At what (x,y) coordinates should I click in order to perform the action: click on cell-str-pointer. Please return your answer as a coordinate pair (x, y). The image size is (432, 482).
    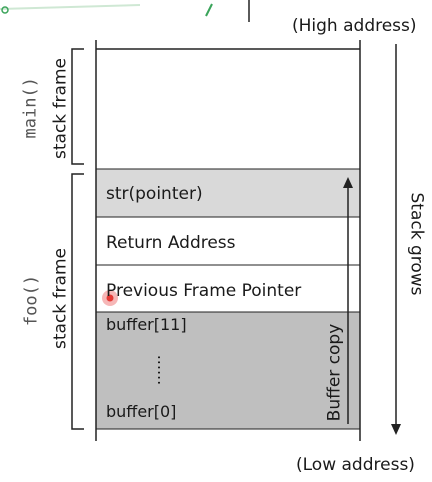
    Looking at the image, I should click on (228, 193).